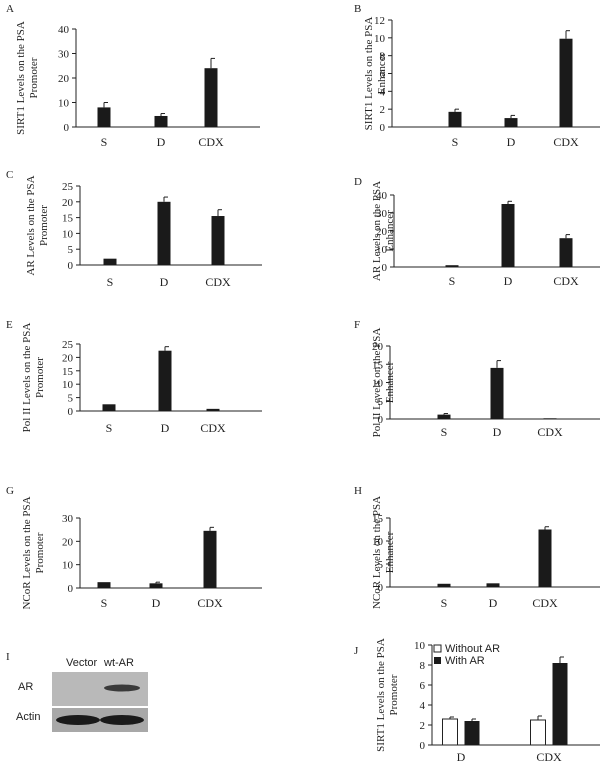  What do you see at coordinates (465, 661) in the screenshot?
I see `legend-label: With AR` at bounding box center [465, 661].